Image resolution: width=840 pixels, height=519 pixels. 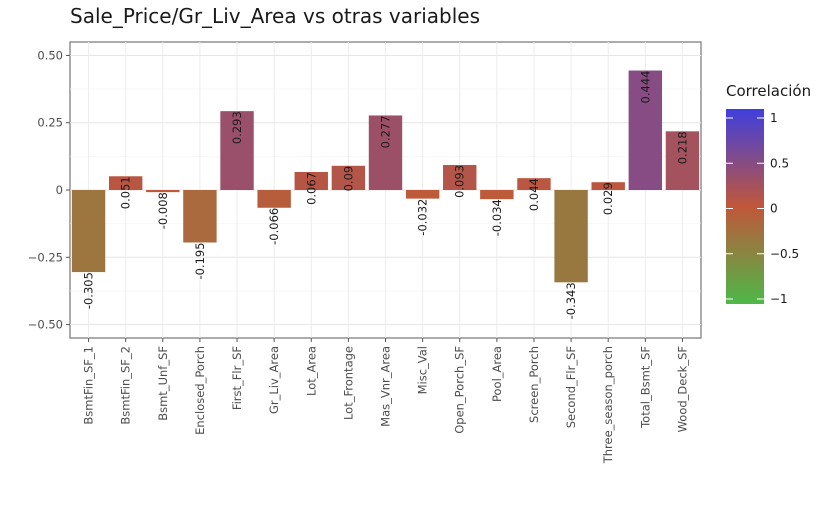 What do you see at coordinates (200, 260) in the screenshot?
I see `bar-value-label: -0.195` at bounding box center [200, 260].